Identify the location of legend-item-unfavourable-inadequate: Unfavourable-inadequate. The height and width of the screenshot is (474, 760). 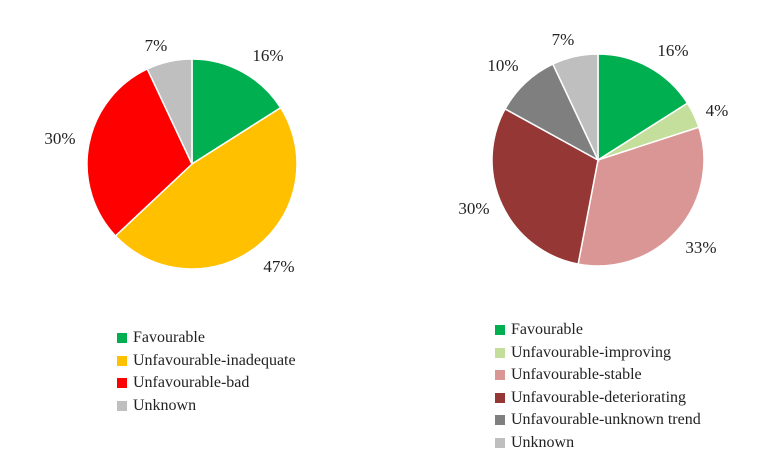
(206, 361).